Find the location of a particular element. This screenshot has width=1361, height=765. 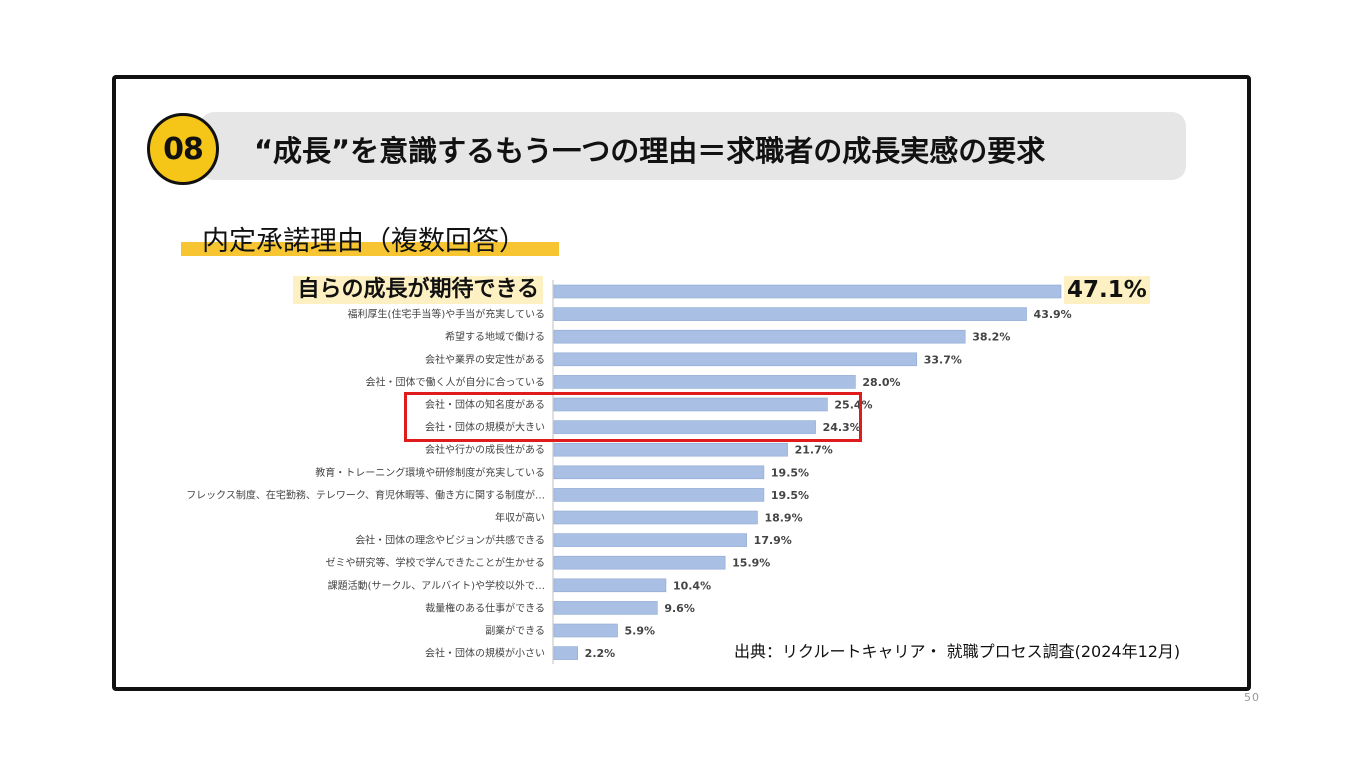

value-label: 43.9% is located at coordinates (1053, 314).